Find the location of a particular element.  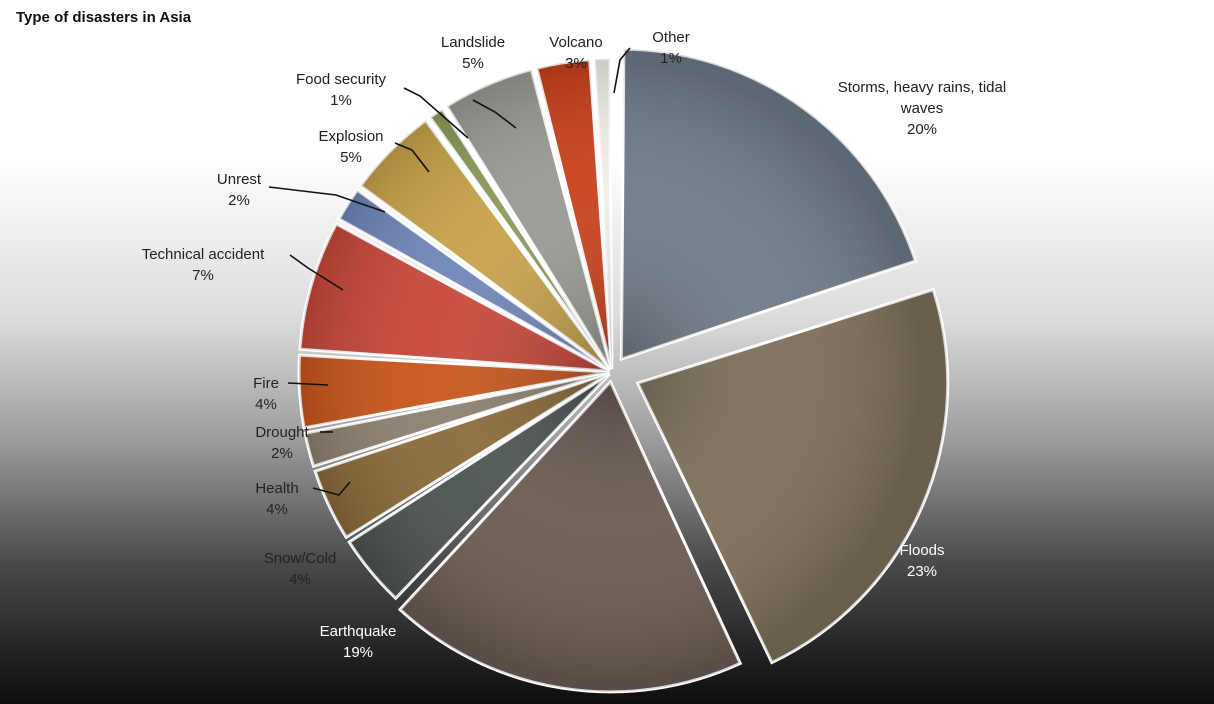

slice-value-label: 3% is located at coordinates (576, 63).